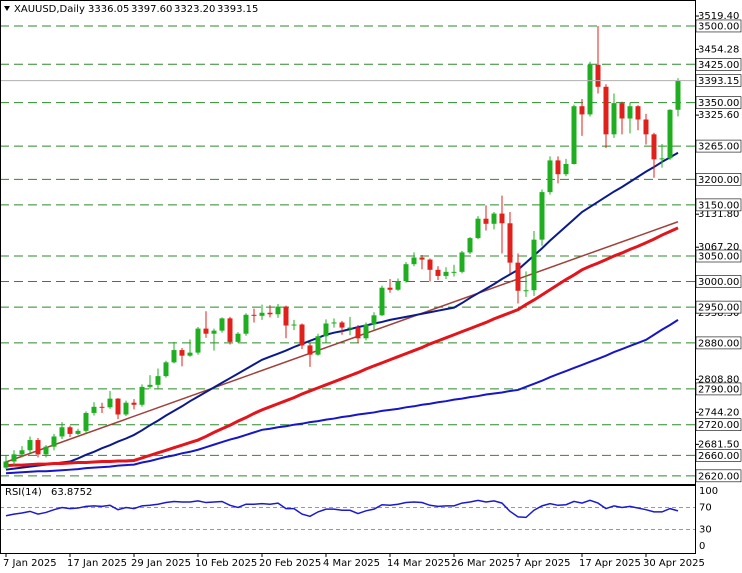 The width and height of the screenshot is (742, 573). I want to click on ohlc-low: 3323.20, so click(194, 9).